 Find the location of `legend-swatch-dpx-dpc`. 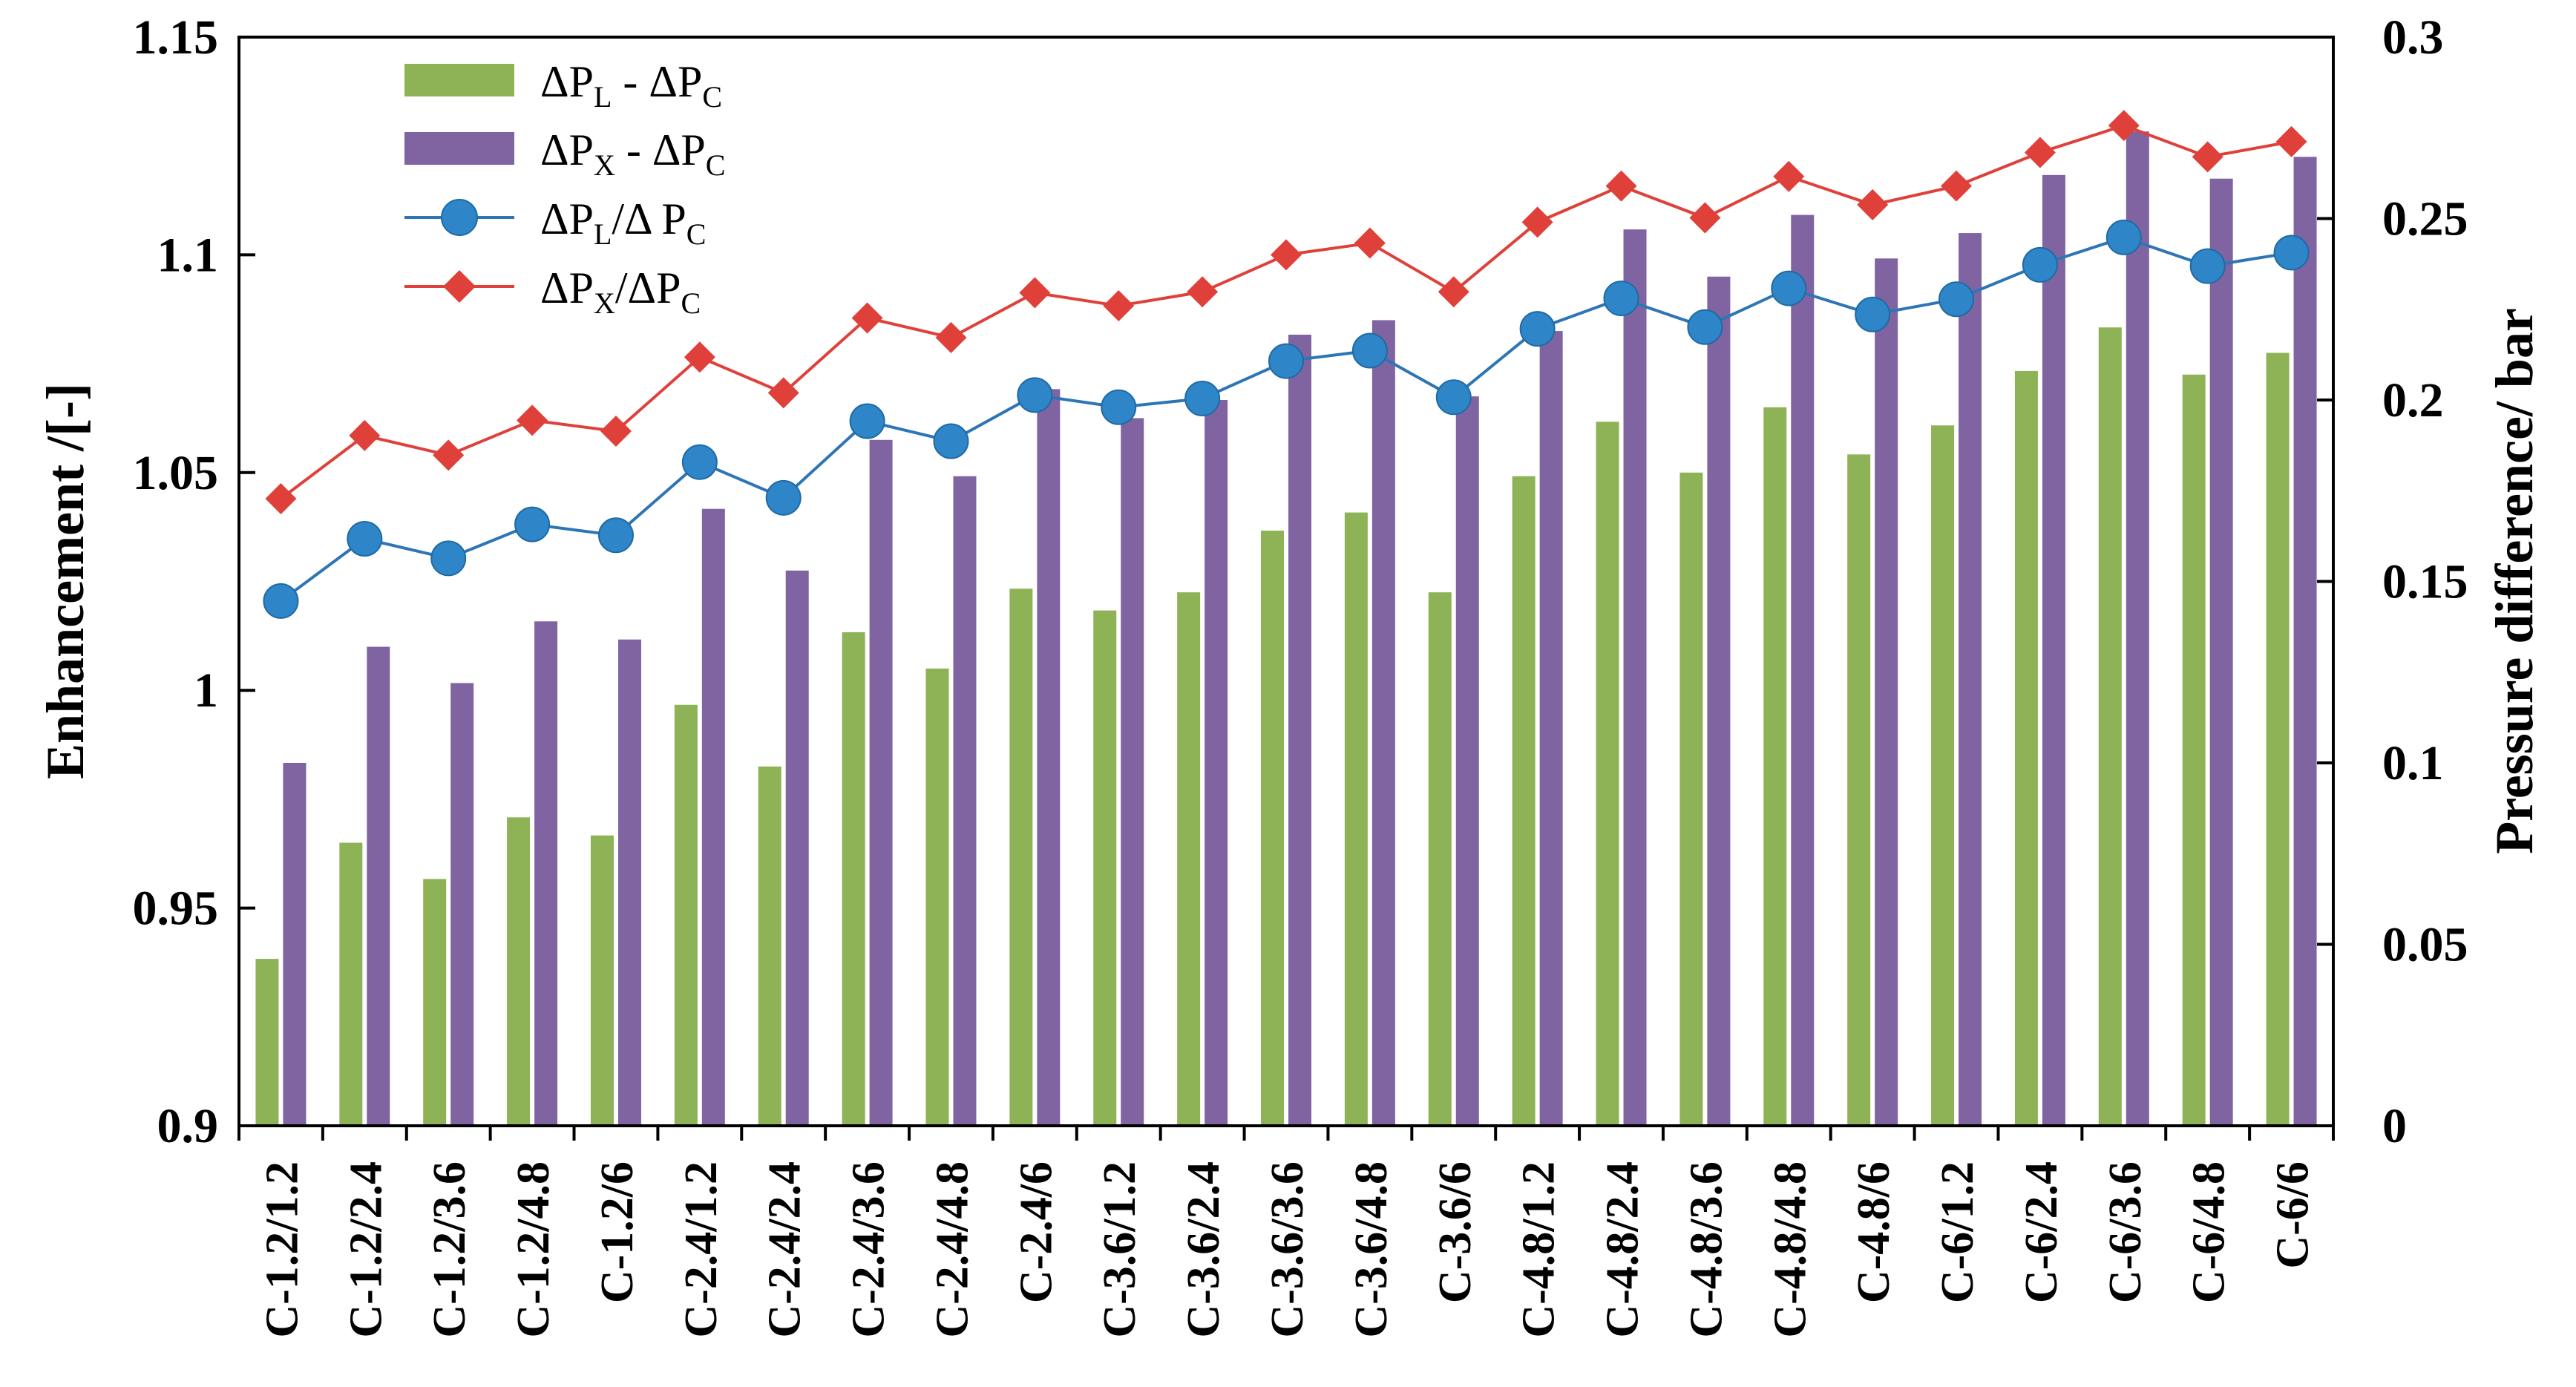

legend-swatch-dpx-dpc is located at coordinates (459, 148).